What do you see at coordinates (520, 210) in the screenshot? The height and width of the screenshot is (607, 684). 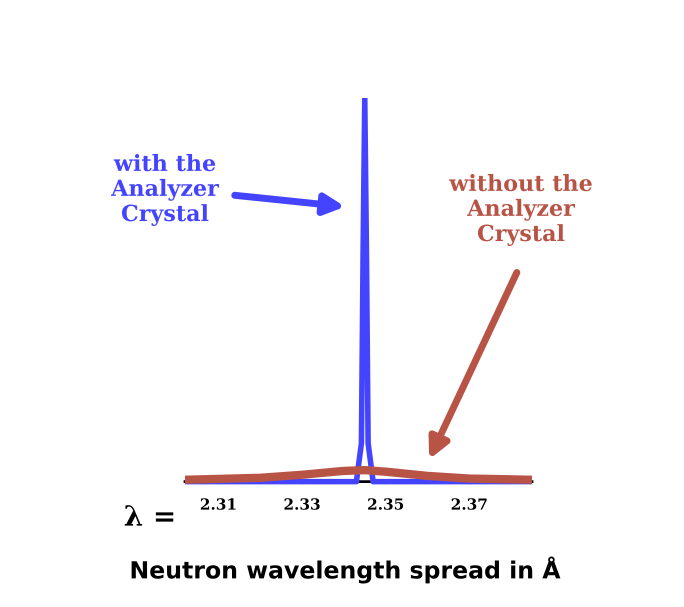 I see `annotation: without the Analyzer Crystal` at bounding box center [520, 210].